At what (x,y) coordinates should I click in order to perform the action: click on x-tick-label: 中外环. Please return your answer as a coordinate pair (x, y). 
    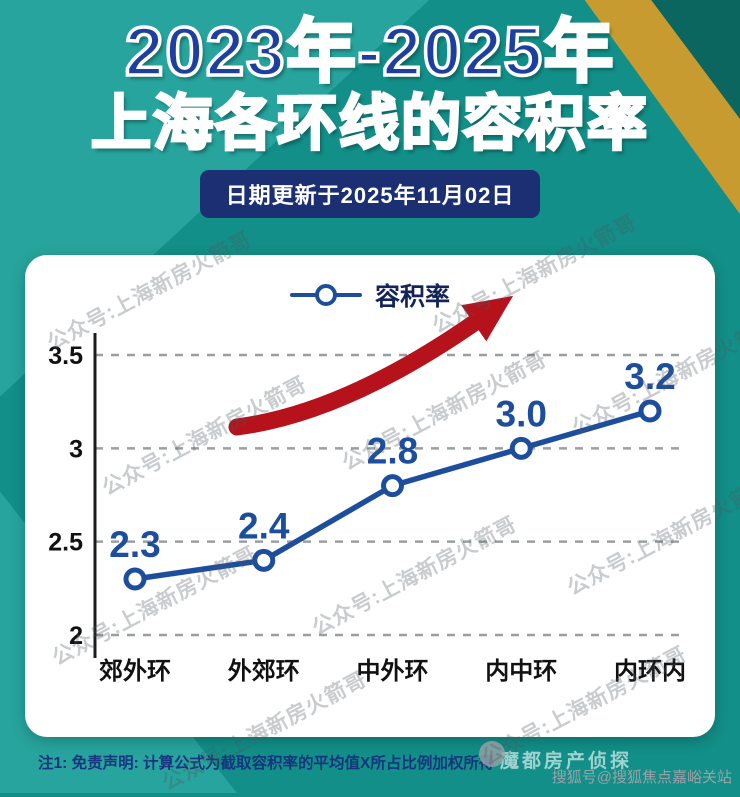
    Looking at the image, I should click on (393, 671).